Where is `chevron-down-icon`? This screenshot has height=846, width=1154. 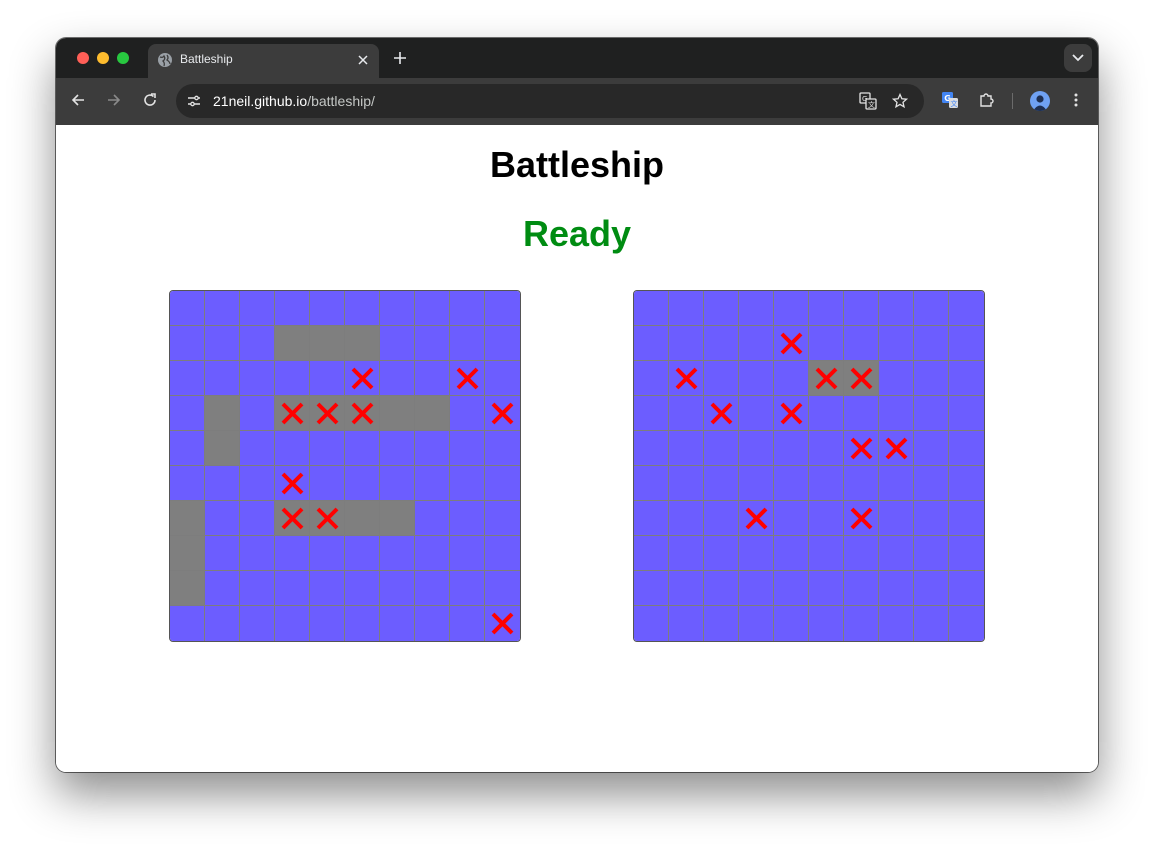 chevron-down-icon is located at coordinates (1078, 58).